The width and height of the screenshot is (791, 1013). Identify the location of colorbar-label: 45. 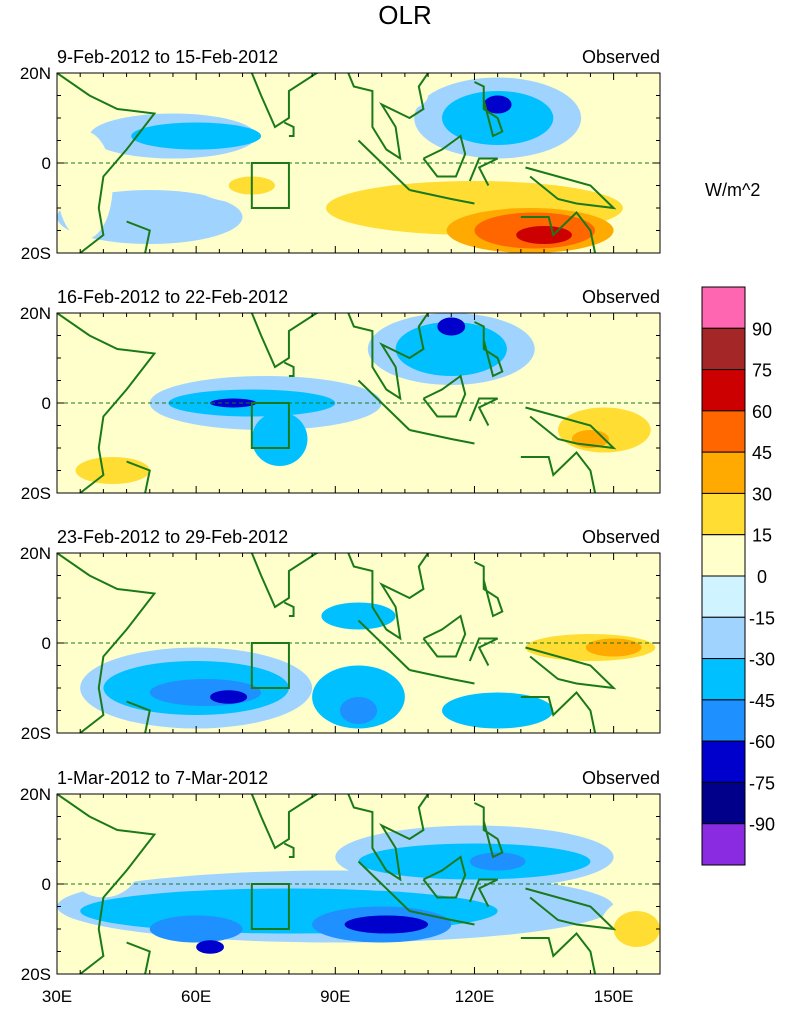
(762, 453).